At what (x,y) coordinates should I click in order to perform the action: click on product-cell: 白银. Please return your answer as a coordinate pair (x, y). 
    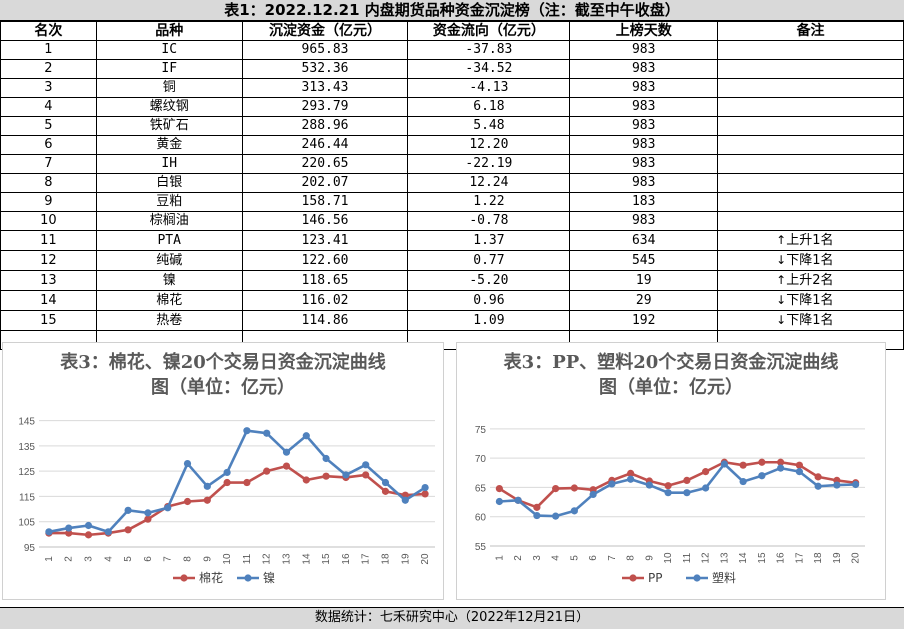
    Looking at the image, I should click on (169, 183).